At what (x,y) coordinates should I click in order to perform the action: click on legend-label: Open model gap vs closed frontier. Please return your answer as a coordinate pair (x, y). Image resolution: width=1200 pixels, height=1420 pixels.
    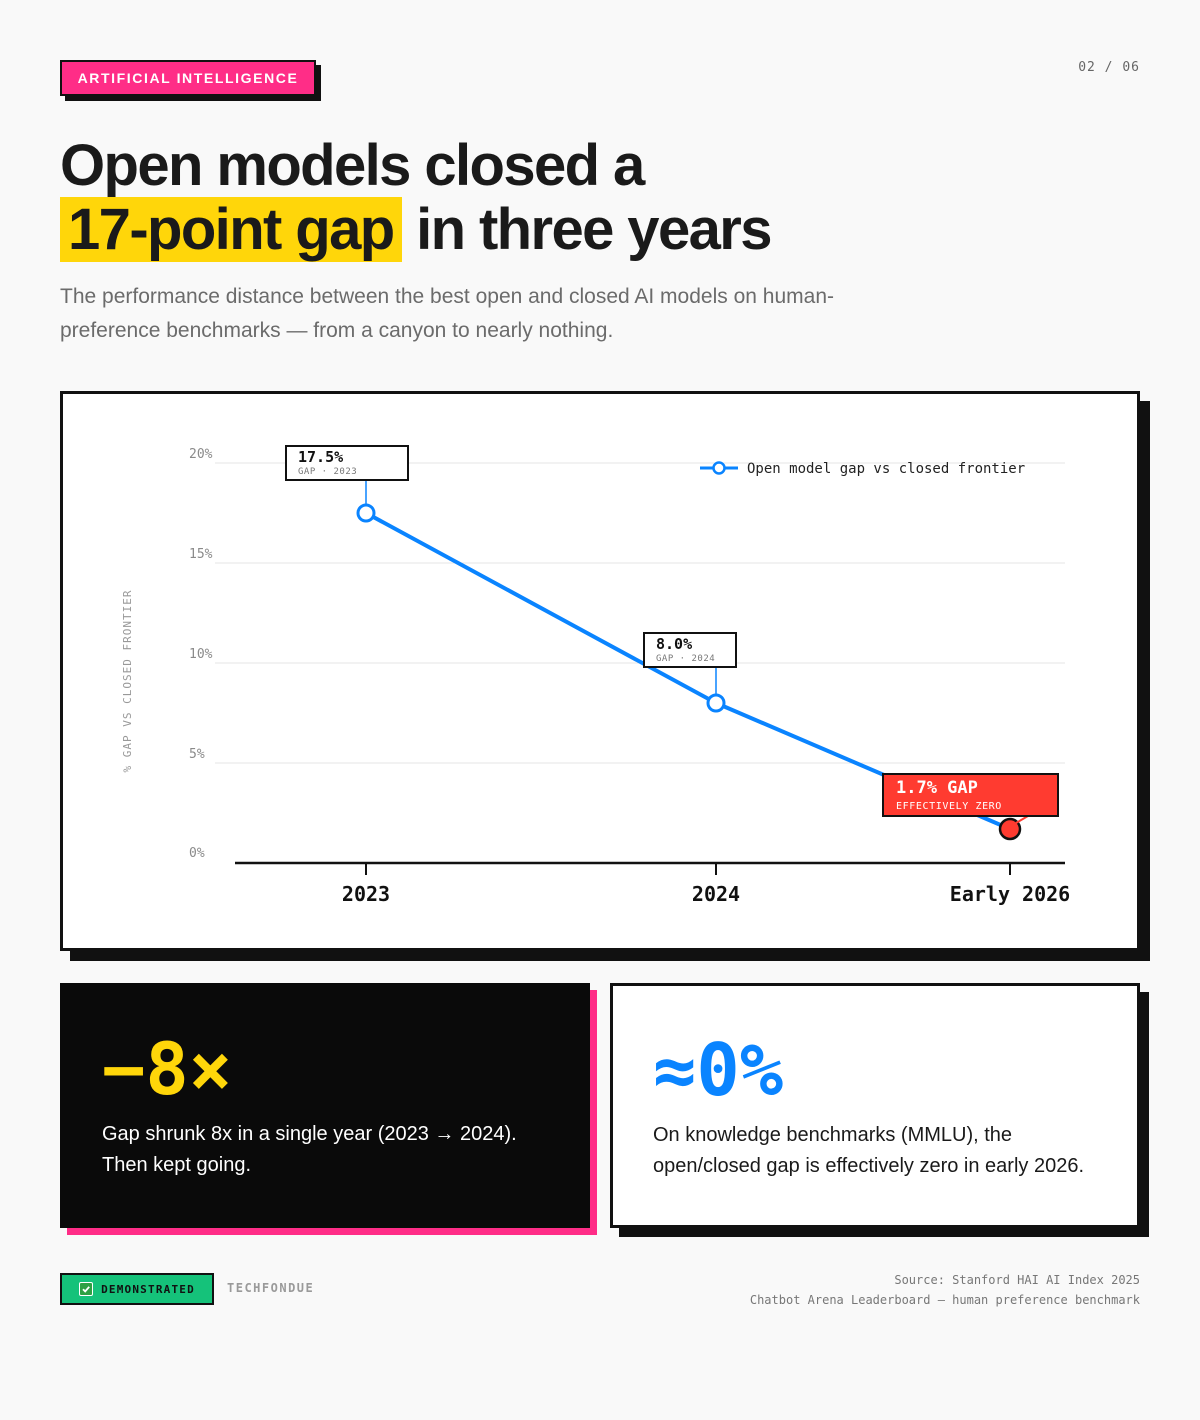
    Looking at the image, I should click on (886, 469).